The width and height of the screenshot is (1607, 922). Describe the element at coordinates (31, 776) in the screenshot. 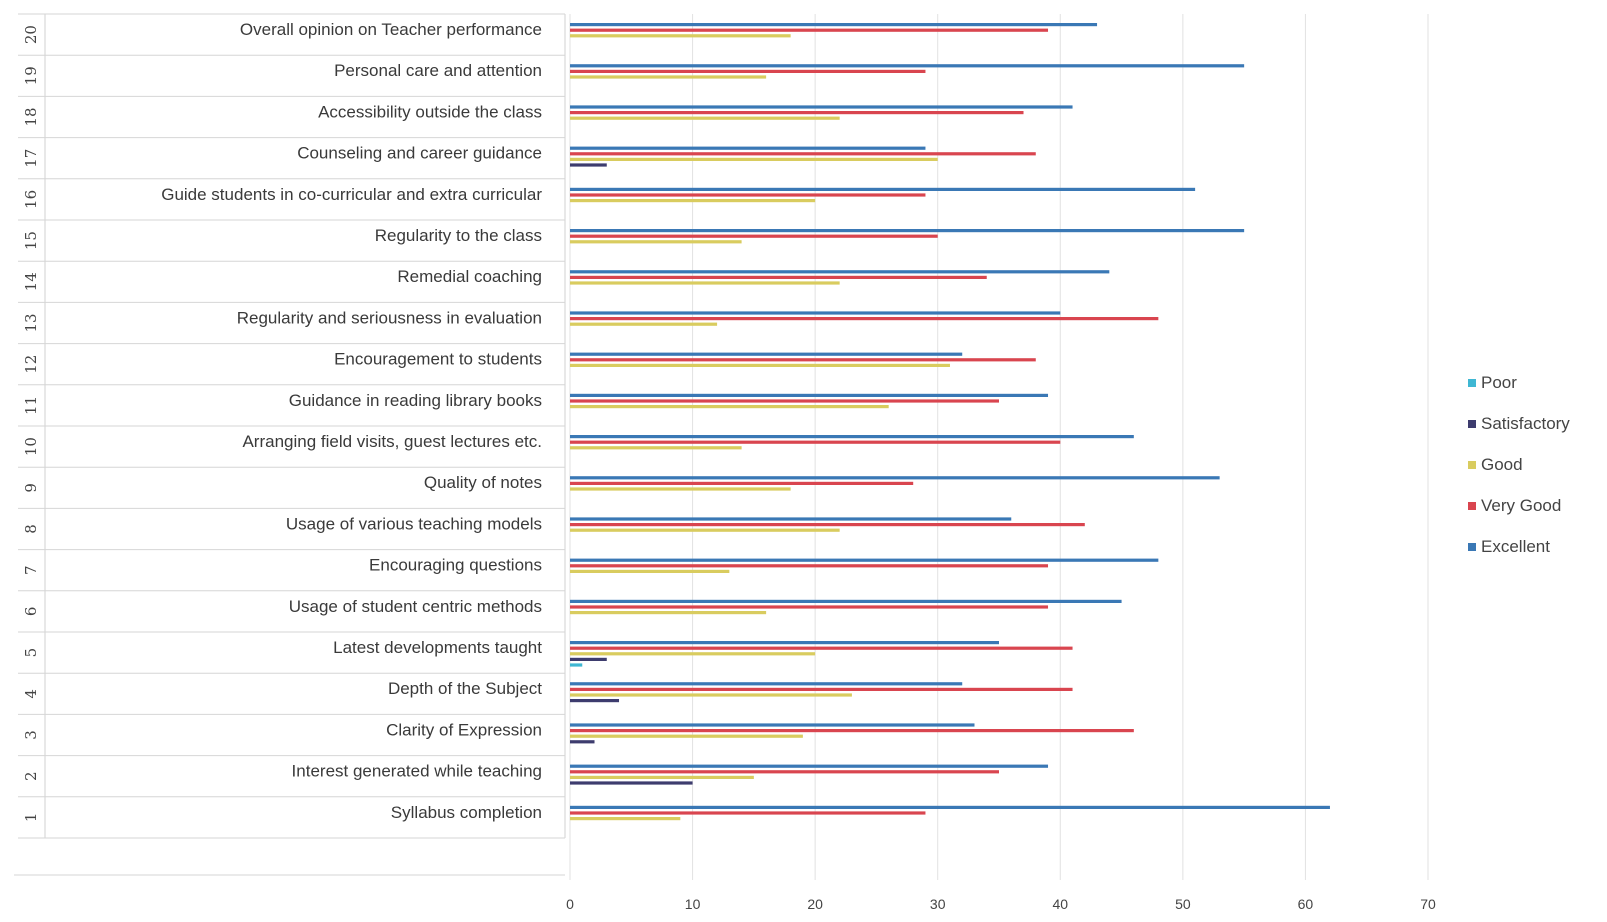

I see `row-number: 2` at that location.